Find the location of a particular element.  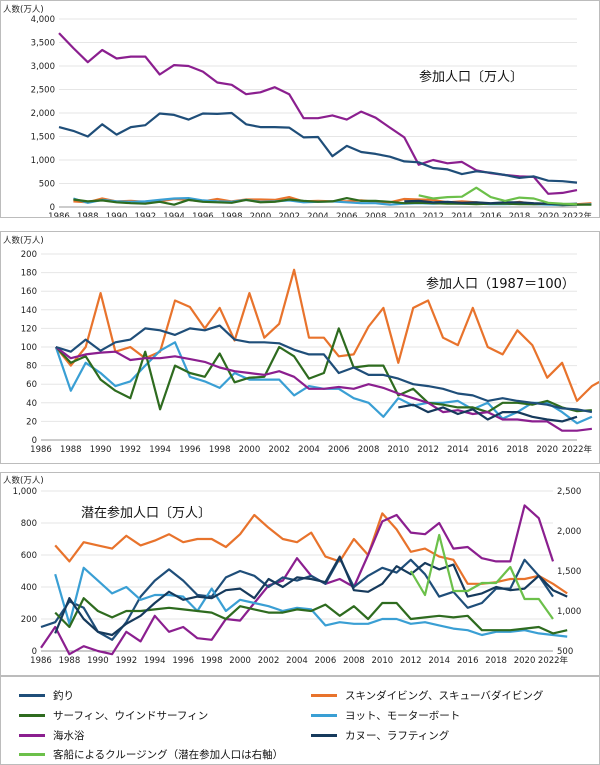

y-tick-label: 80 is located at coordinates (31, 367).